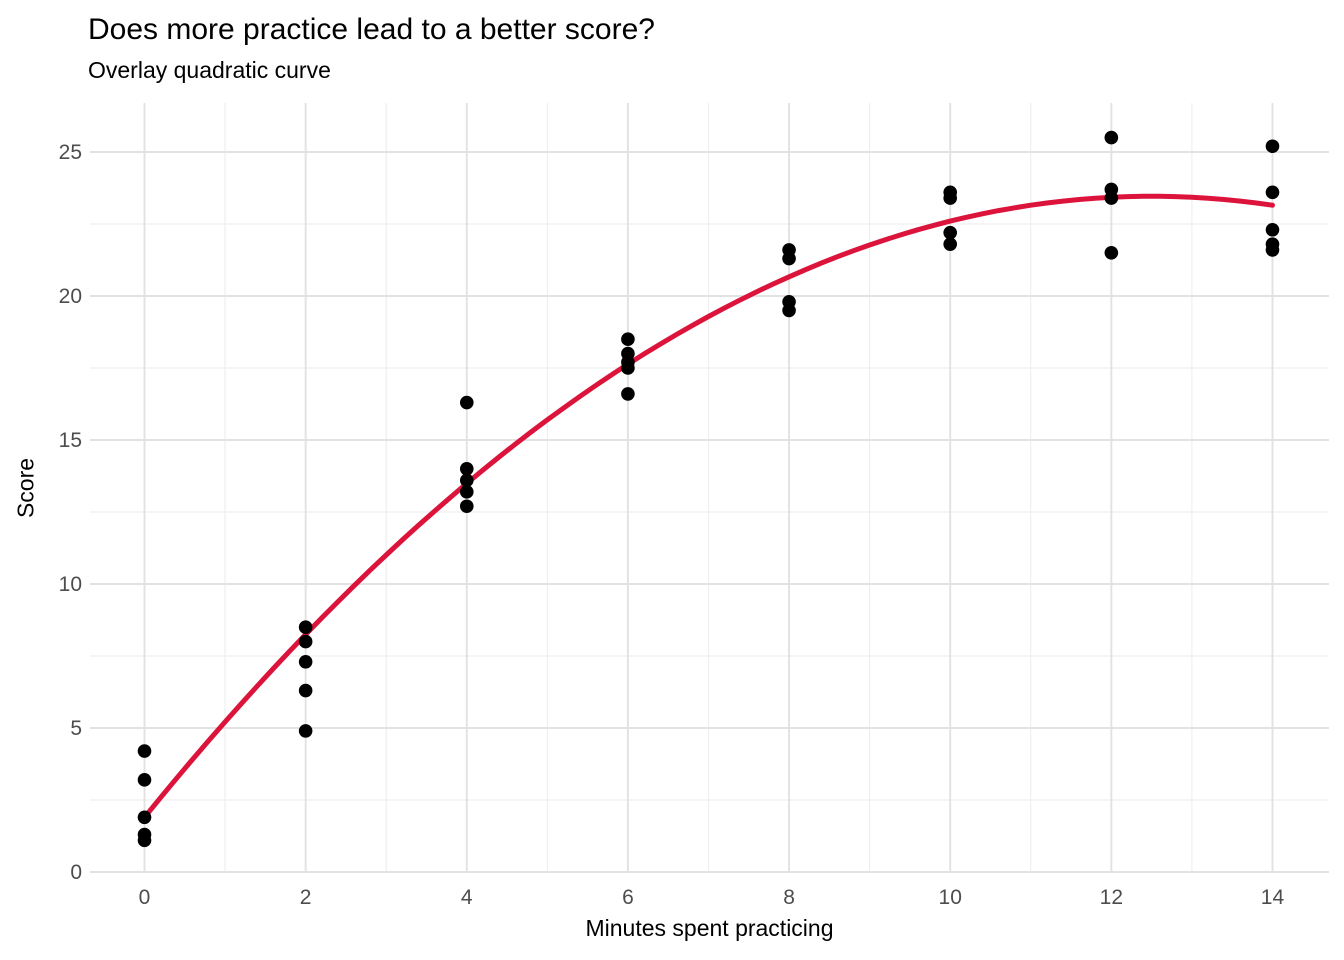 This screenshot has width=1344, height=960. I want to click on x-tick-label: 2, so click(306, 897).